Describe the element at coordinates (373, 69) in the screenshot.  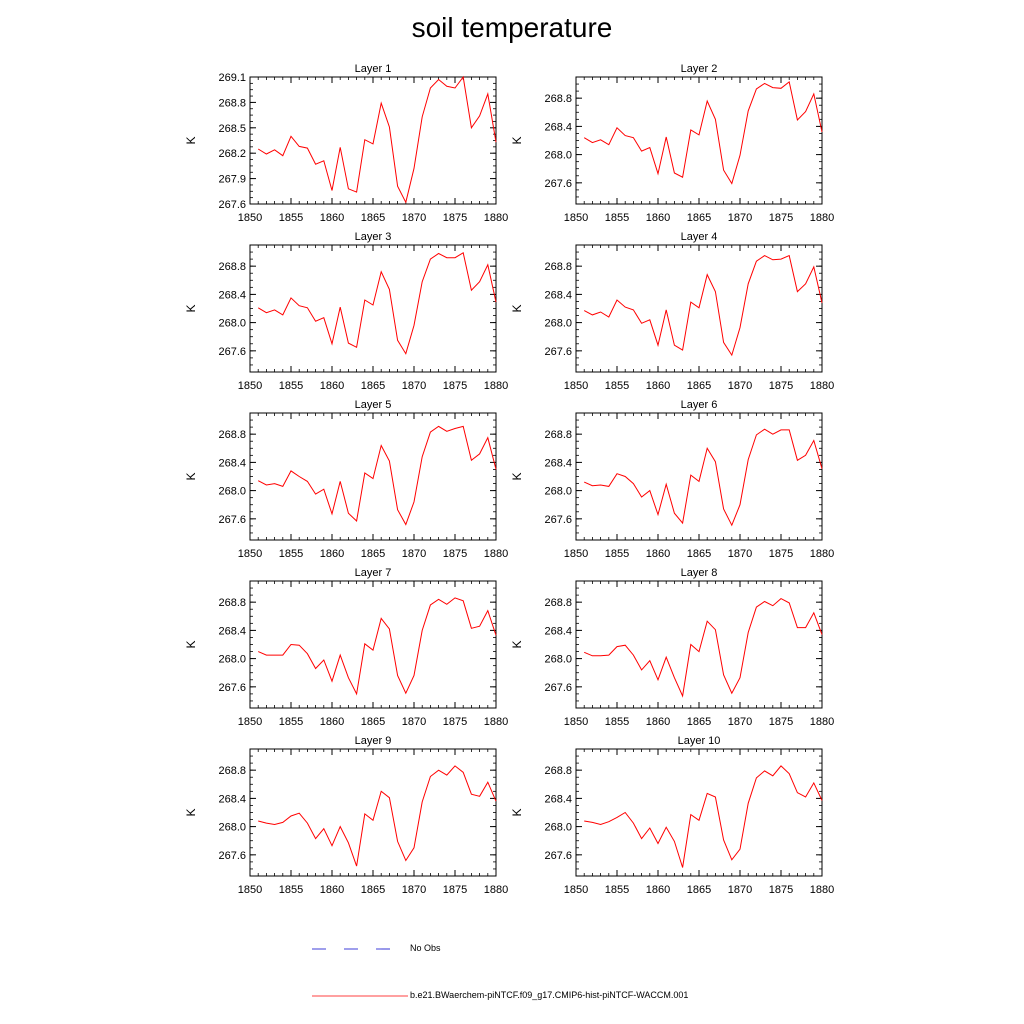
I see `panel-title: Layer 1` at that location.